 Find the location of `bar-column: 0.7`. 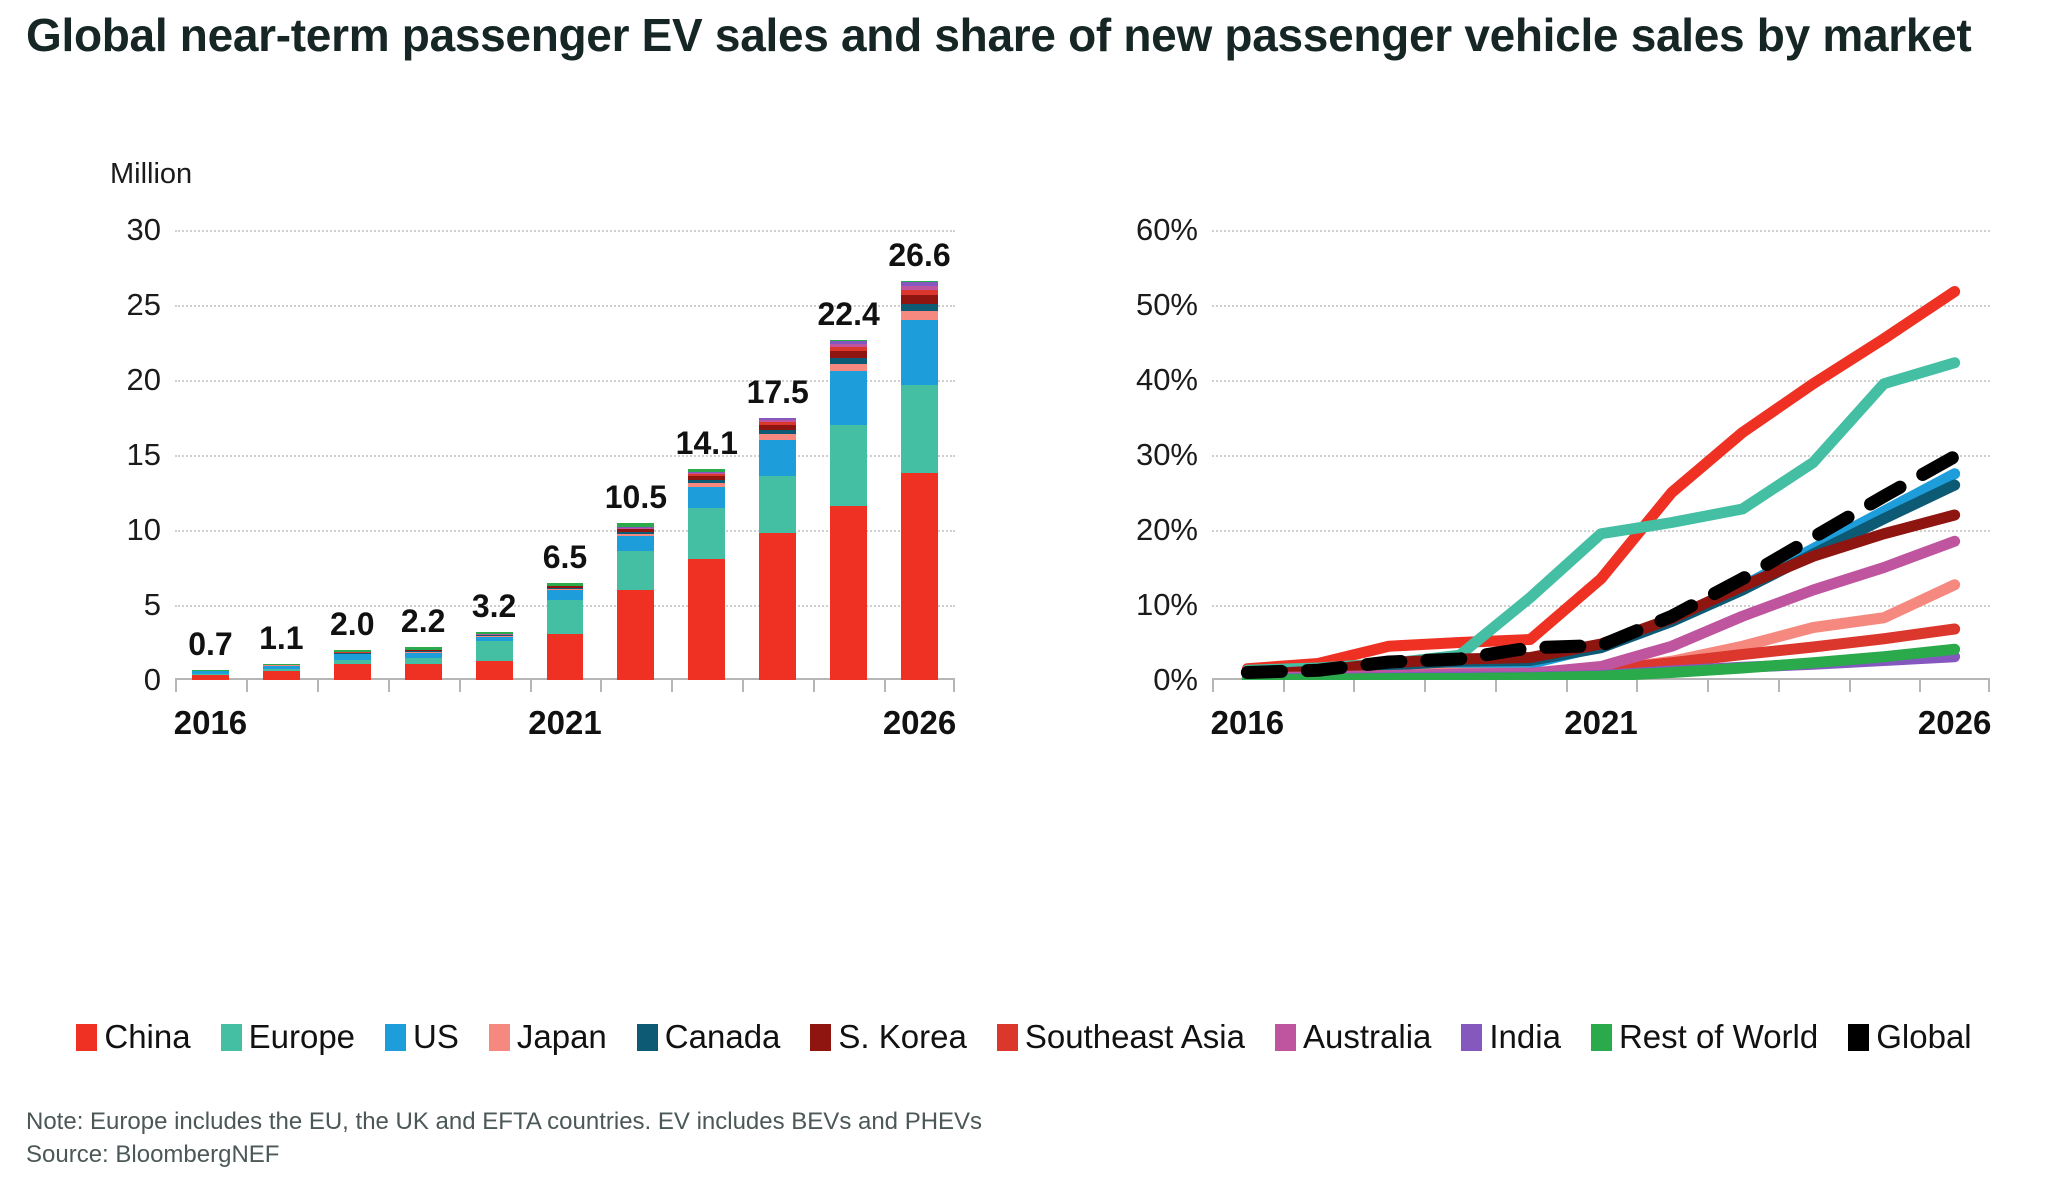

bar-column: 0.7 is located at coordinates (210, 455).